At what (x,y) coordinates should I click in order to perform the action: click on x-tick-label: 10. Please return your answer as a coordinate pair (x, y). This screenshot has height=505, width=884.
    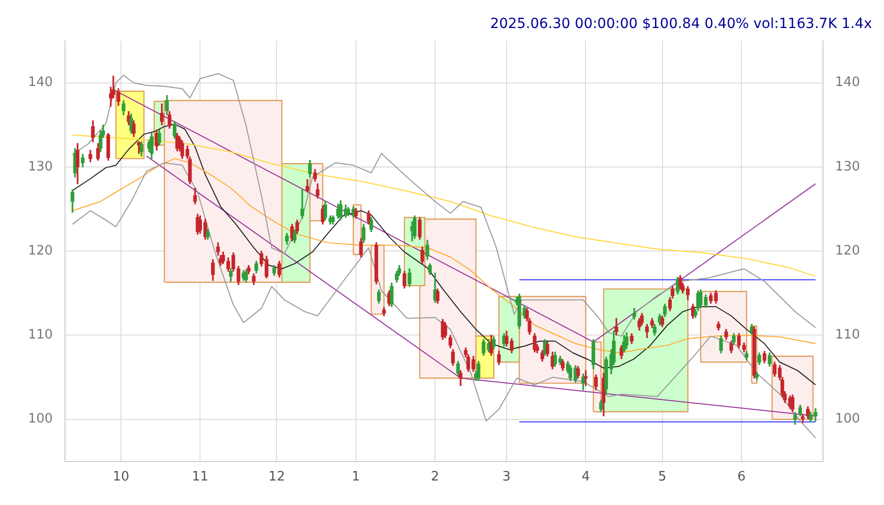
    Looking at the image, I should click on (121, 477).